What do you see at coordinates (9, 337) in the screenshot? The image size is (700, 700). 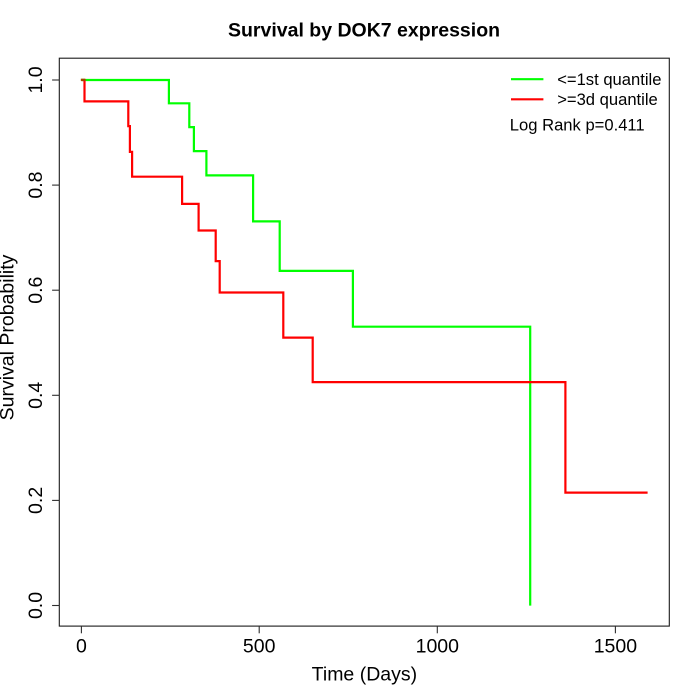 I see `svg-text: Survival Probability` at bounding box center [9, 337].